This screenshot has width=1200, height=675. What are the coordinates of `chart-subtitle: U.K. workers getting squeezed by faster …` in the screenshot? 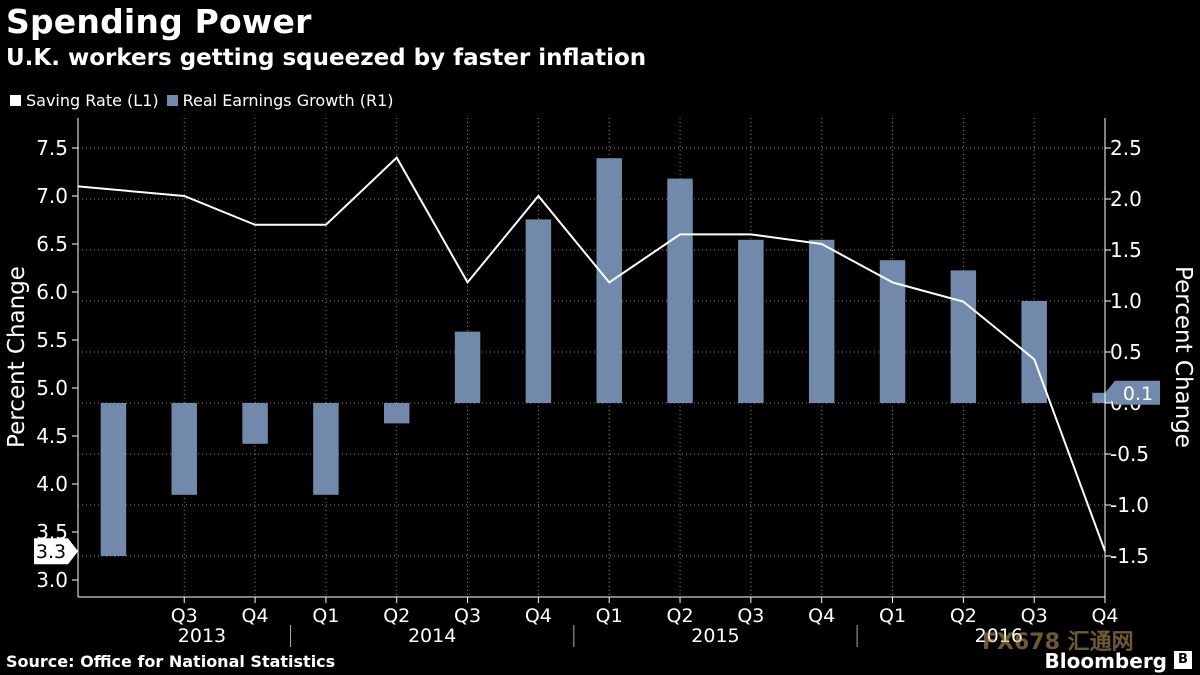 It's located at (326, 58).